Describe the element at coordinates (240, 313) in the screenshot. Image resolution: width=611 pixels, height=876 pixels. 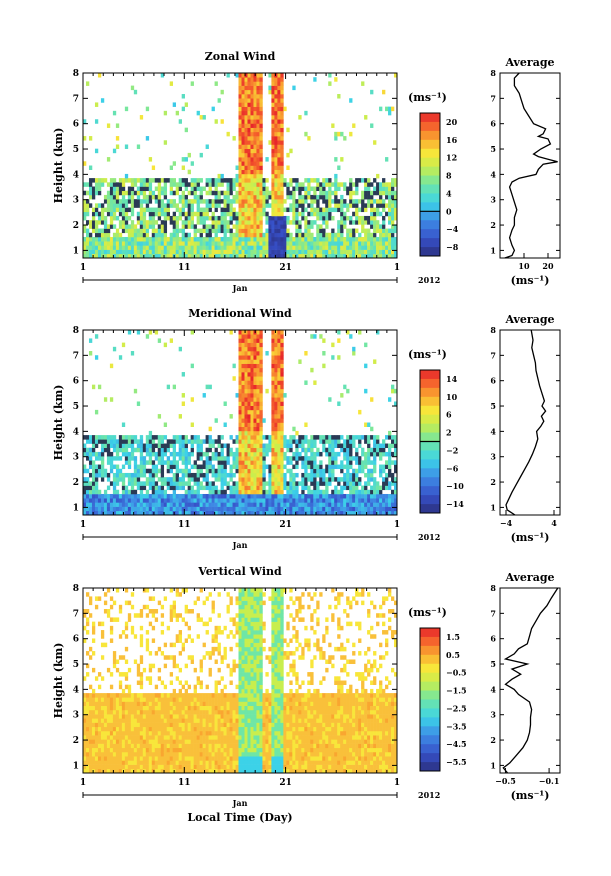
I see `panel-title: Meridional Wind` at that location.